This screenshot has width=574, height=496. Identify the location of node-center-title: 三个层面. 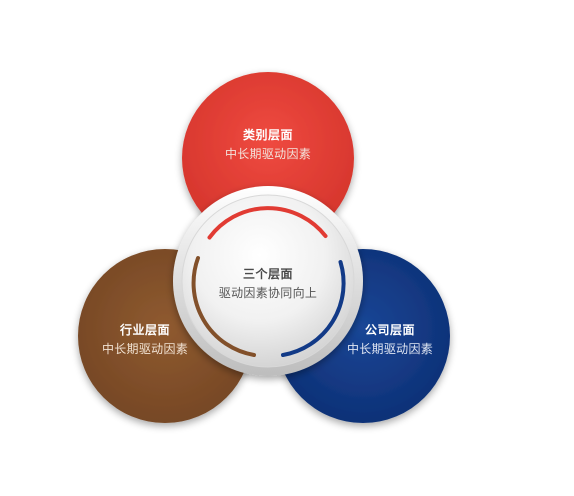
(267, 274).